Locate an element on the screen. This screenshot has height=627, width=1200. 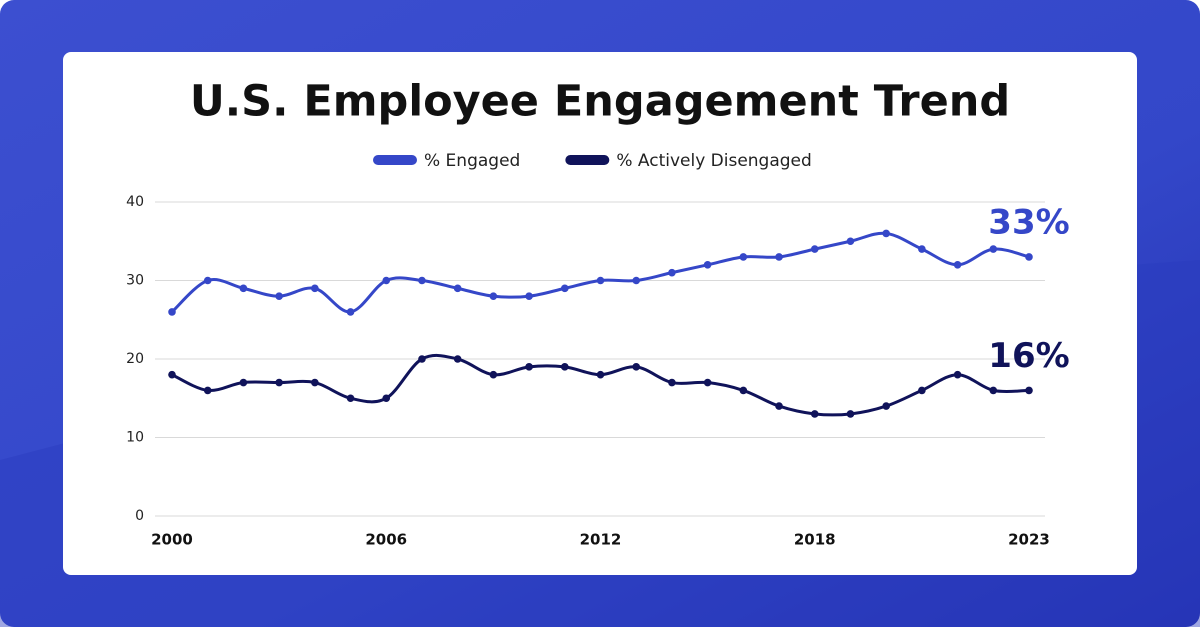
end-annotation: 16% is located at coordinates (1028, 356).